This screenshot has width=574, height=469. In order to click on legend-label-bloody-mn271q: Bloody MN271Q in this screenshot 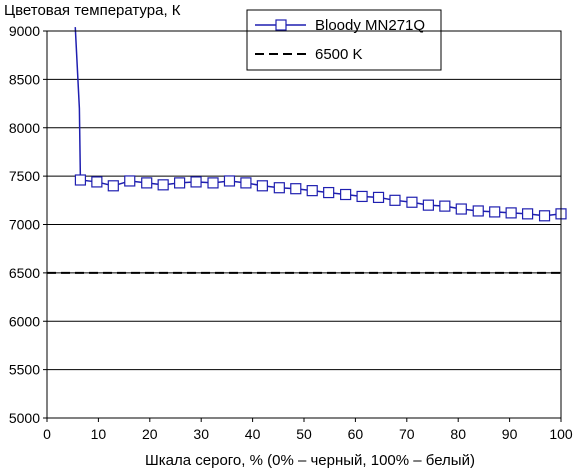, I will do `click(370, 25)`.